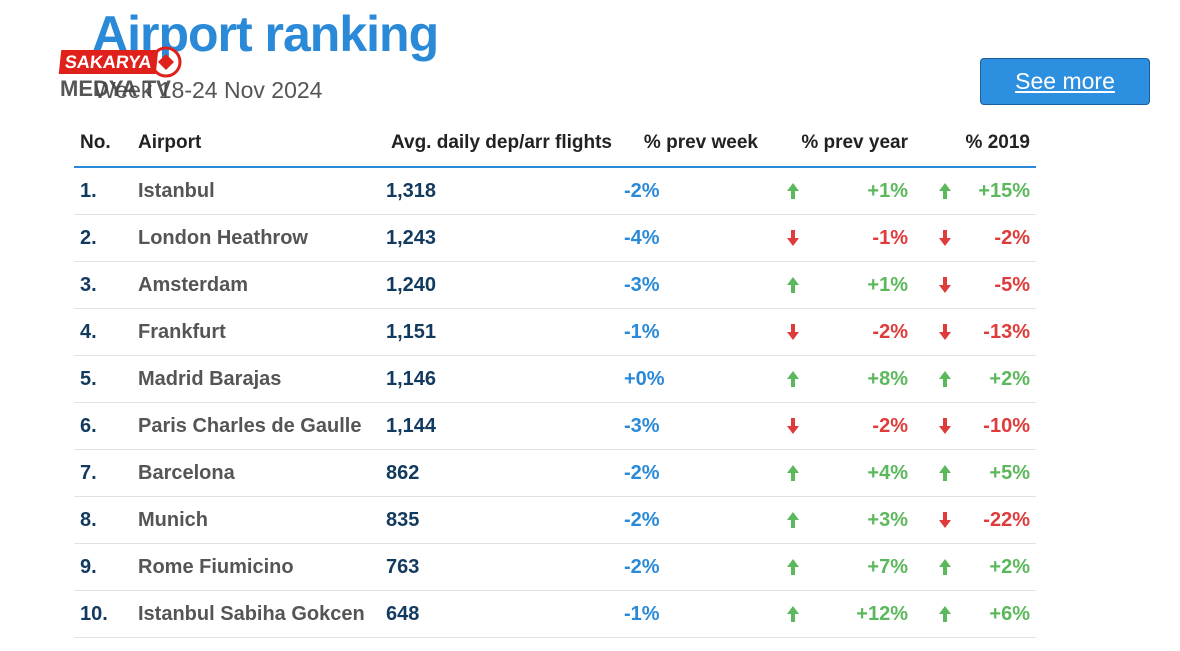  Describe the element at coordinates (1006, 519) in the screenshot. I see `vs-2019-change: -22%` at that location.